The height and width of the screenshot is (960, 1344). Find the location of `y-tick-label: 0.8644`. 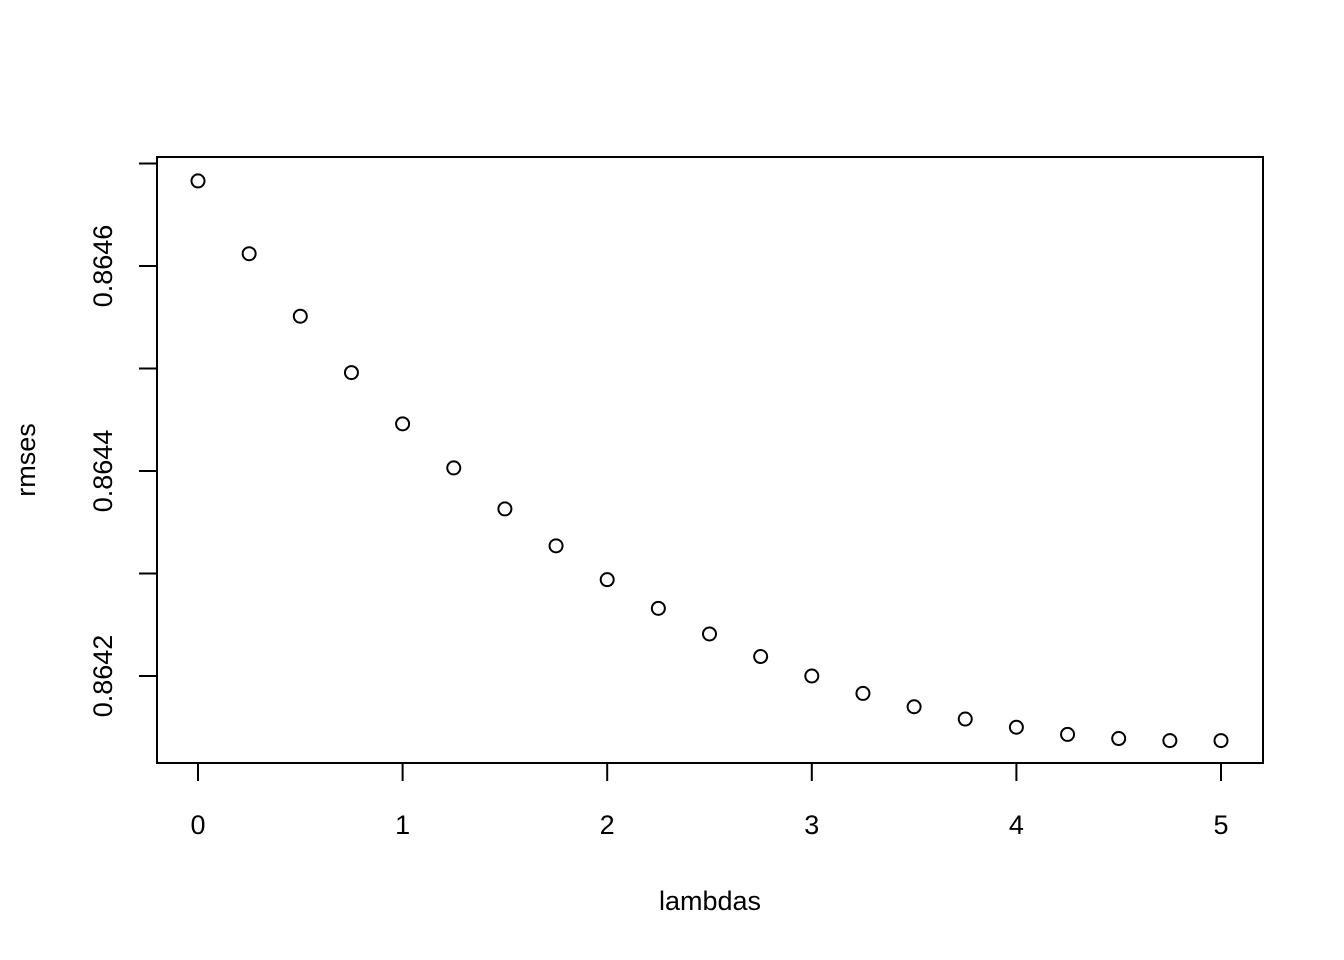

y-tick-label: 0.8644 is located at coordinates (103, 471).